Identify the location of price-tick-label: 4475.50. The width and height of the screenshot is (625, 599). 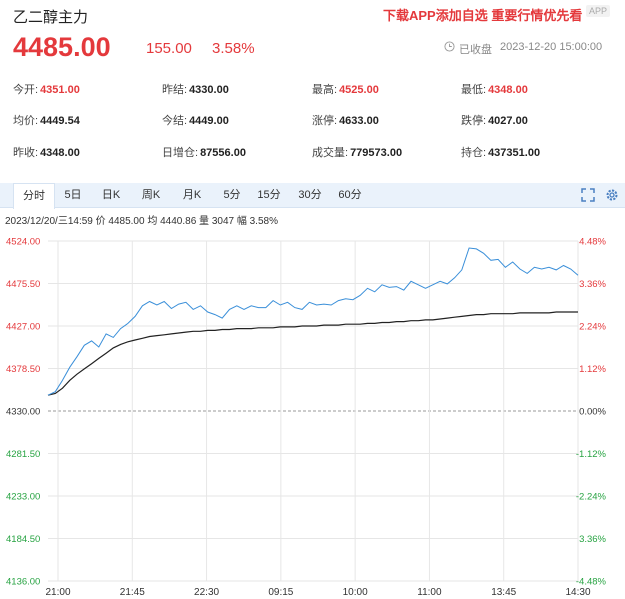
(23, 284).